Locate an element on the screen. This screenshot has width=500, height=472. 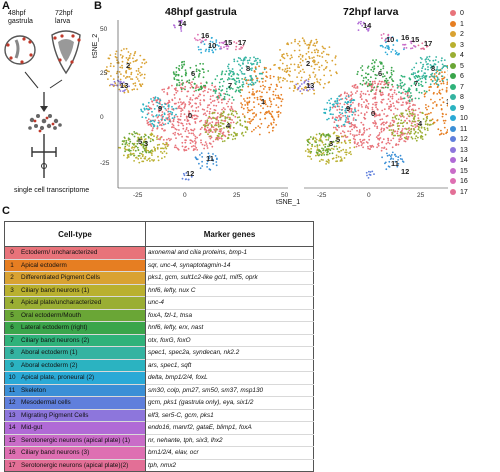
cell-type: Mesodermal cells is located at coordinates (82, 403).